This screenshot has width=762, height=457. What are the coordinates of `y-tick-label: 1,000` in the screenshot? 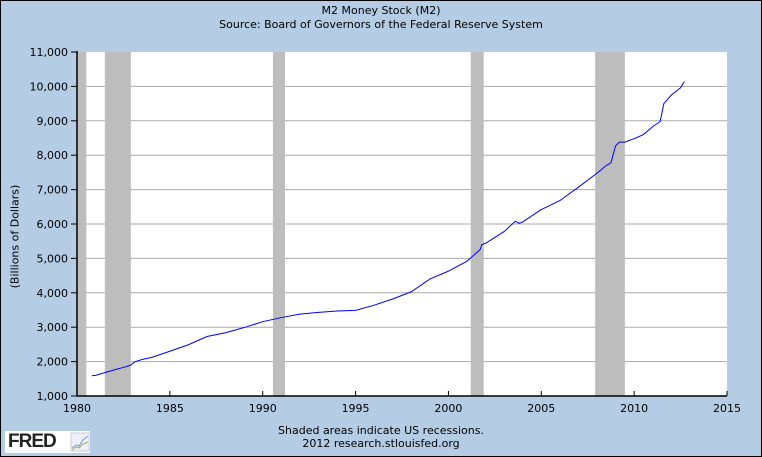 It's located at (53, 396).